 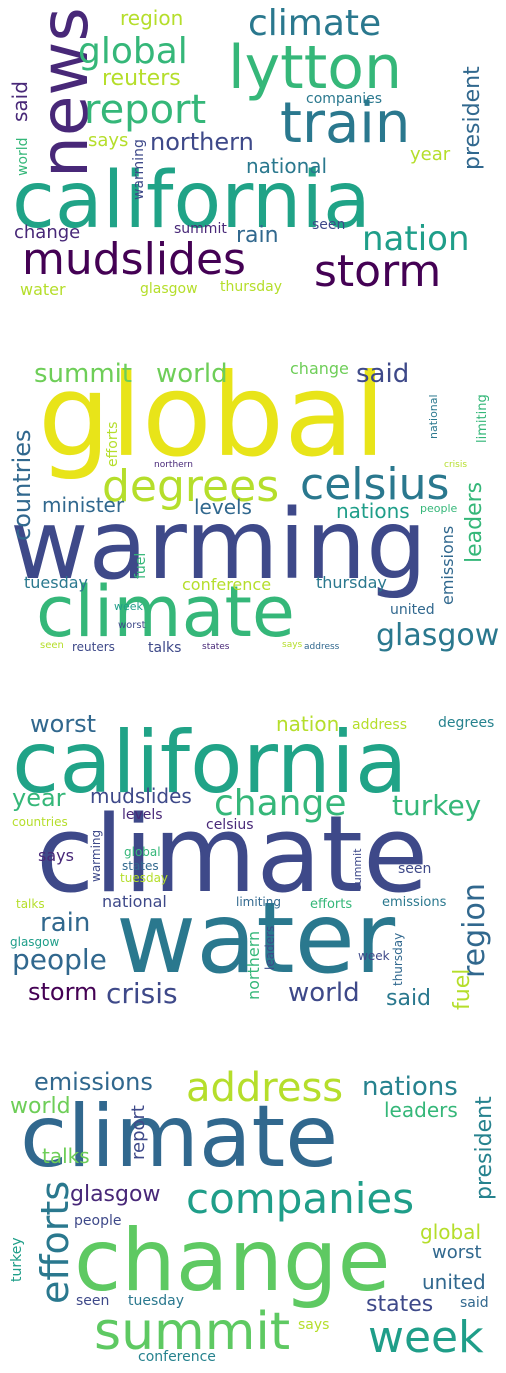 I want to click on word: president, so click(x=484, y=1148).